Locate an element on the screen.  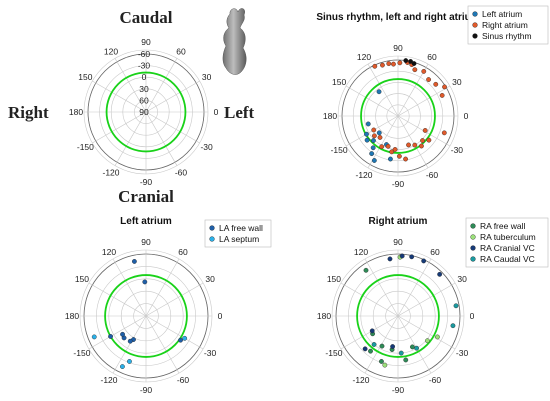
legend-entry: LA free wall is located at coordinates (241, 228).